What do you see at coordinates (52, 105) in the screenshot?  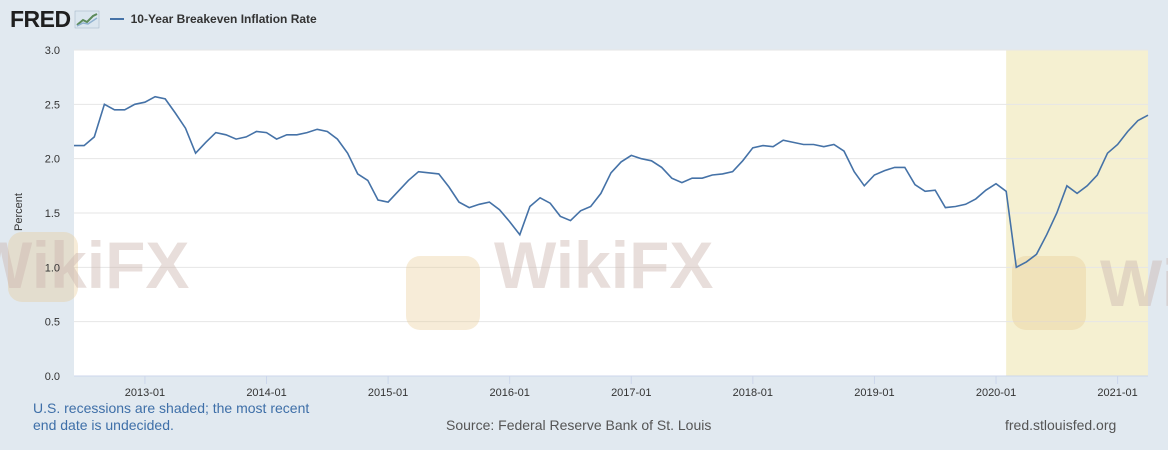 I see `y-tick-label: 2.5` at bounding box center [52, 105].